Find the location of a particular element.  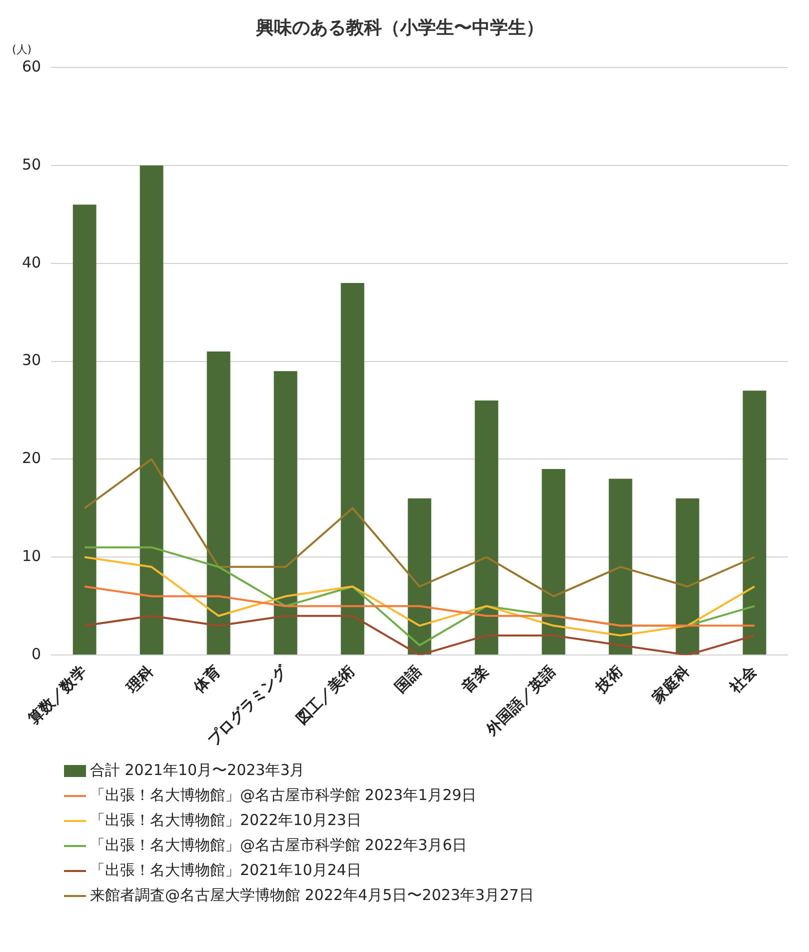

legend-label: 「出張！名大博物館」@名古屋市科学館 2022年3月6日 is located at coordinates (279, 845).